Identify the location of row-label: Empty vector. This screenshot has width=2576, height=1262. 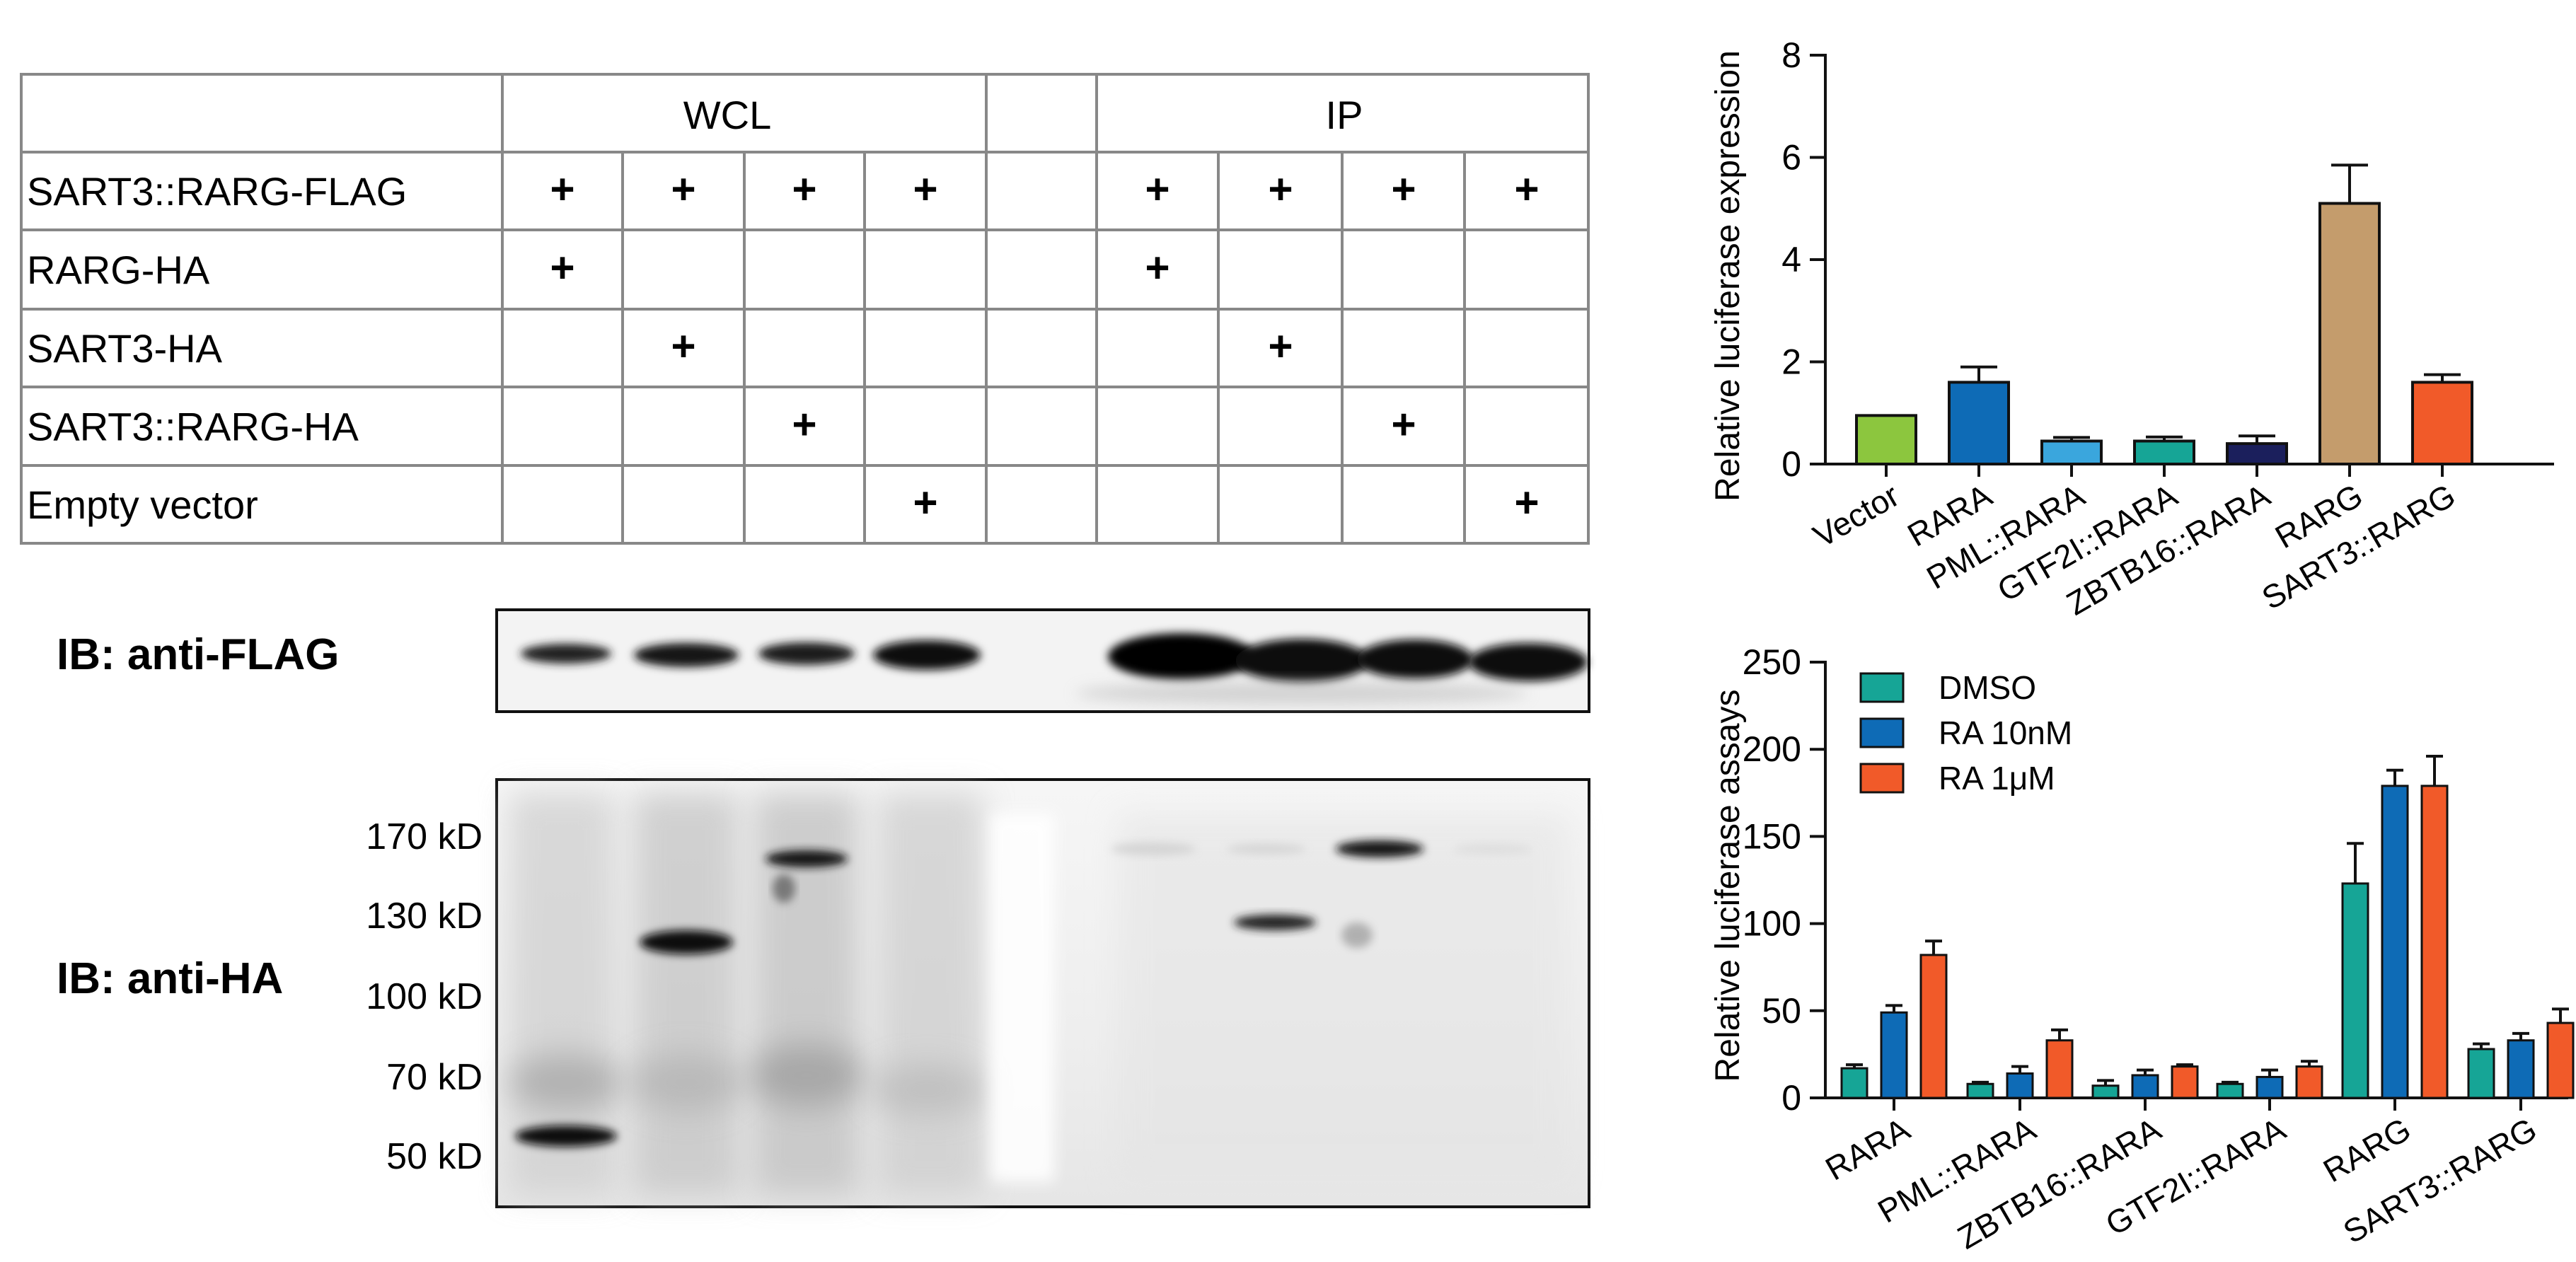
(142, 504).